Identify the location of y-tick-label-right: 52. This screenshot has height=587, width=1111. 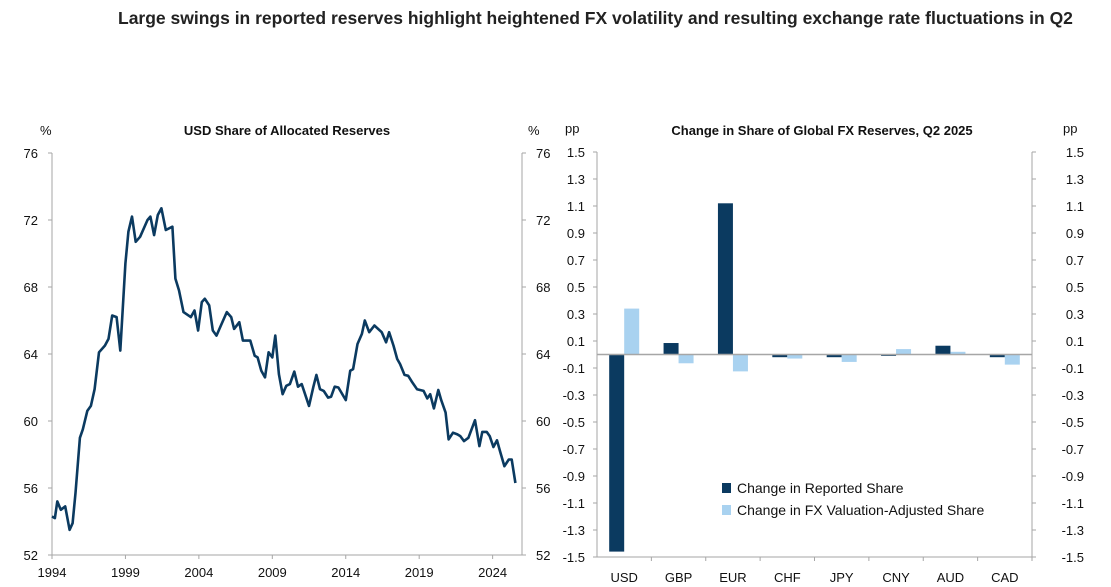
(543, 555).